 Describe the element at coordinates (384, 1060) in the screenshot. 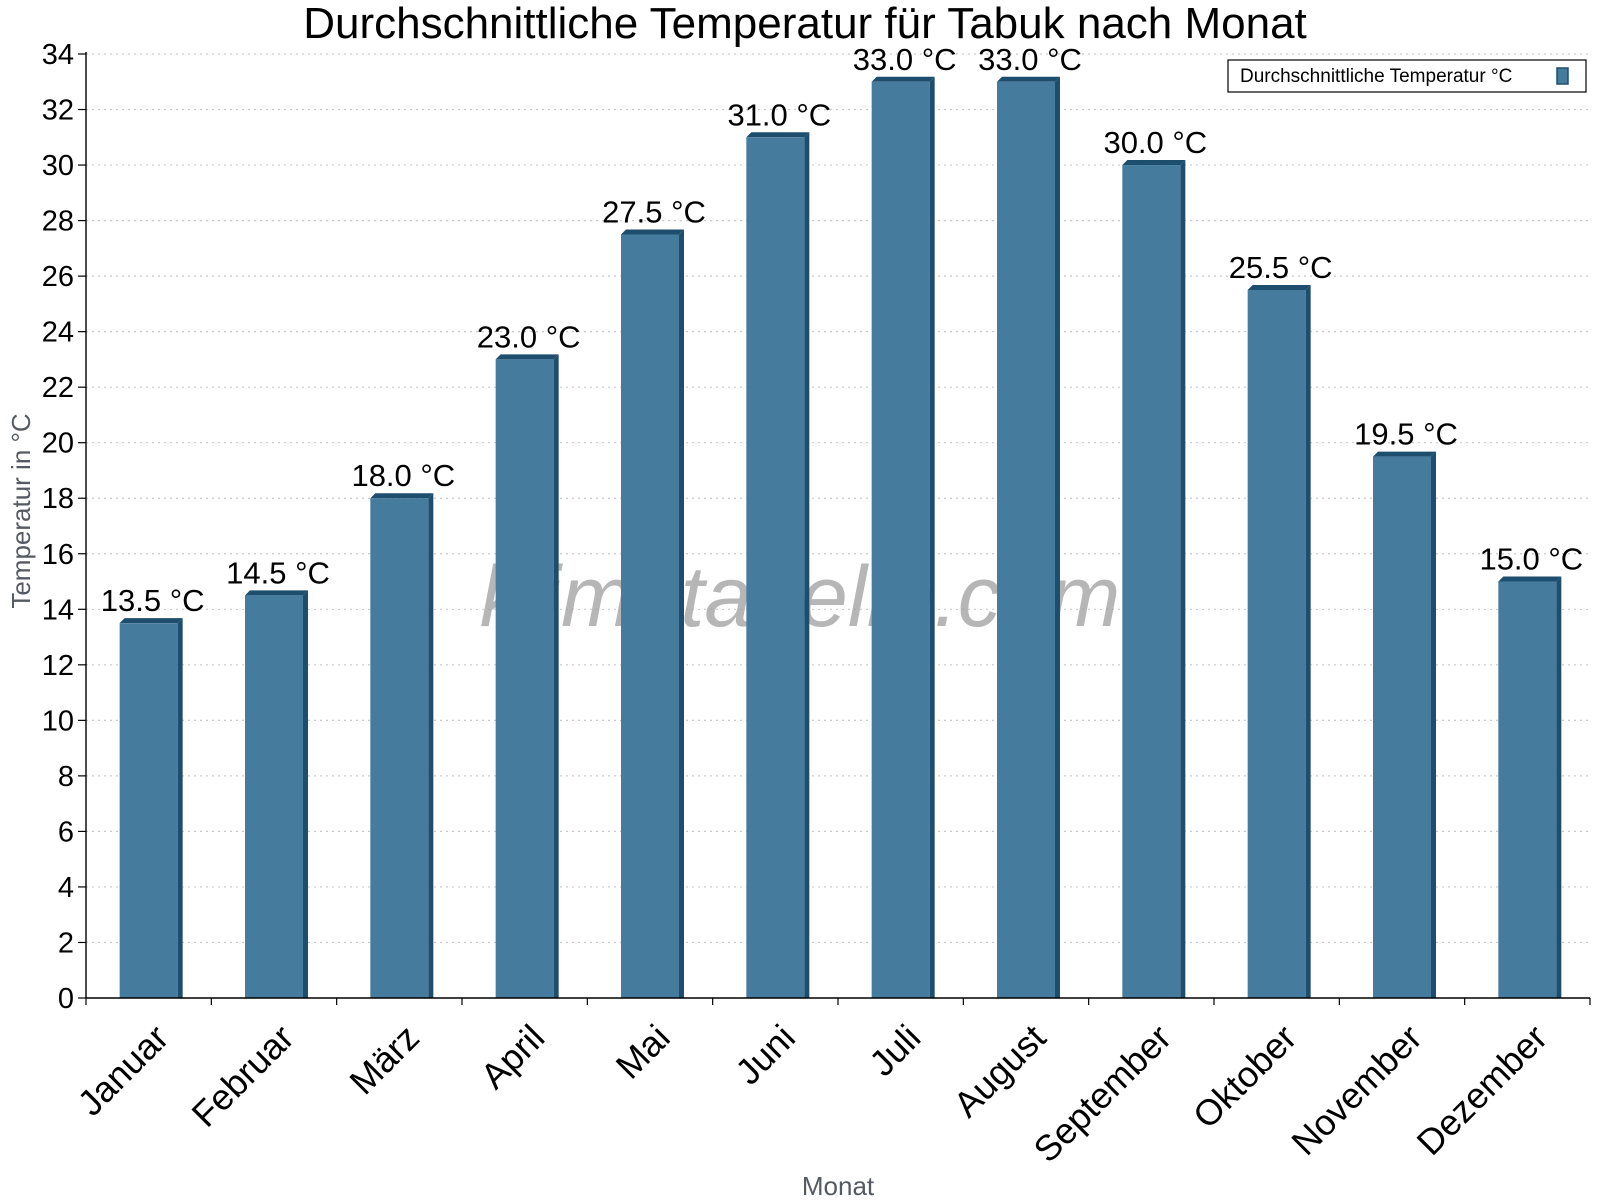

I see `x-tick-label: März` at that location.